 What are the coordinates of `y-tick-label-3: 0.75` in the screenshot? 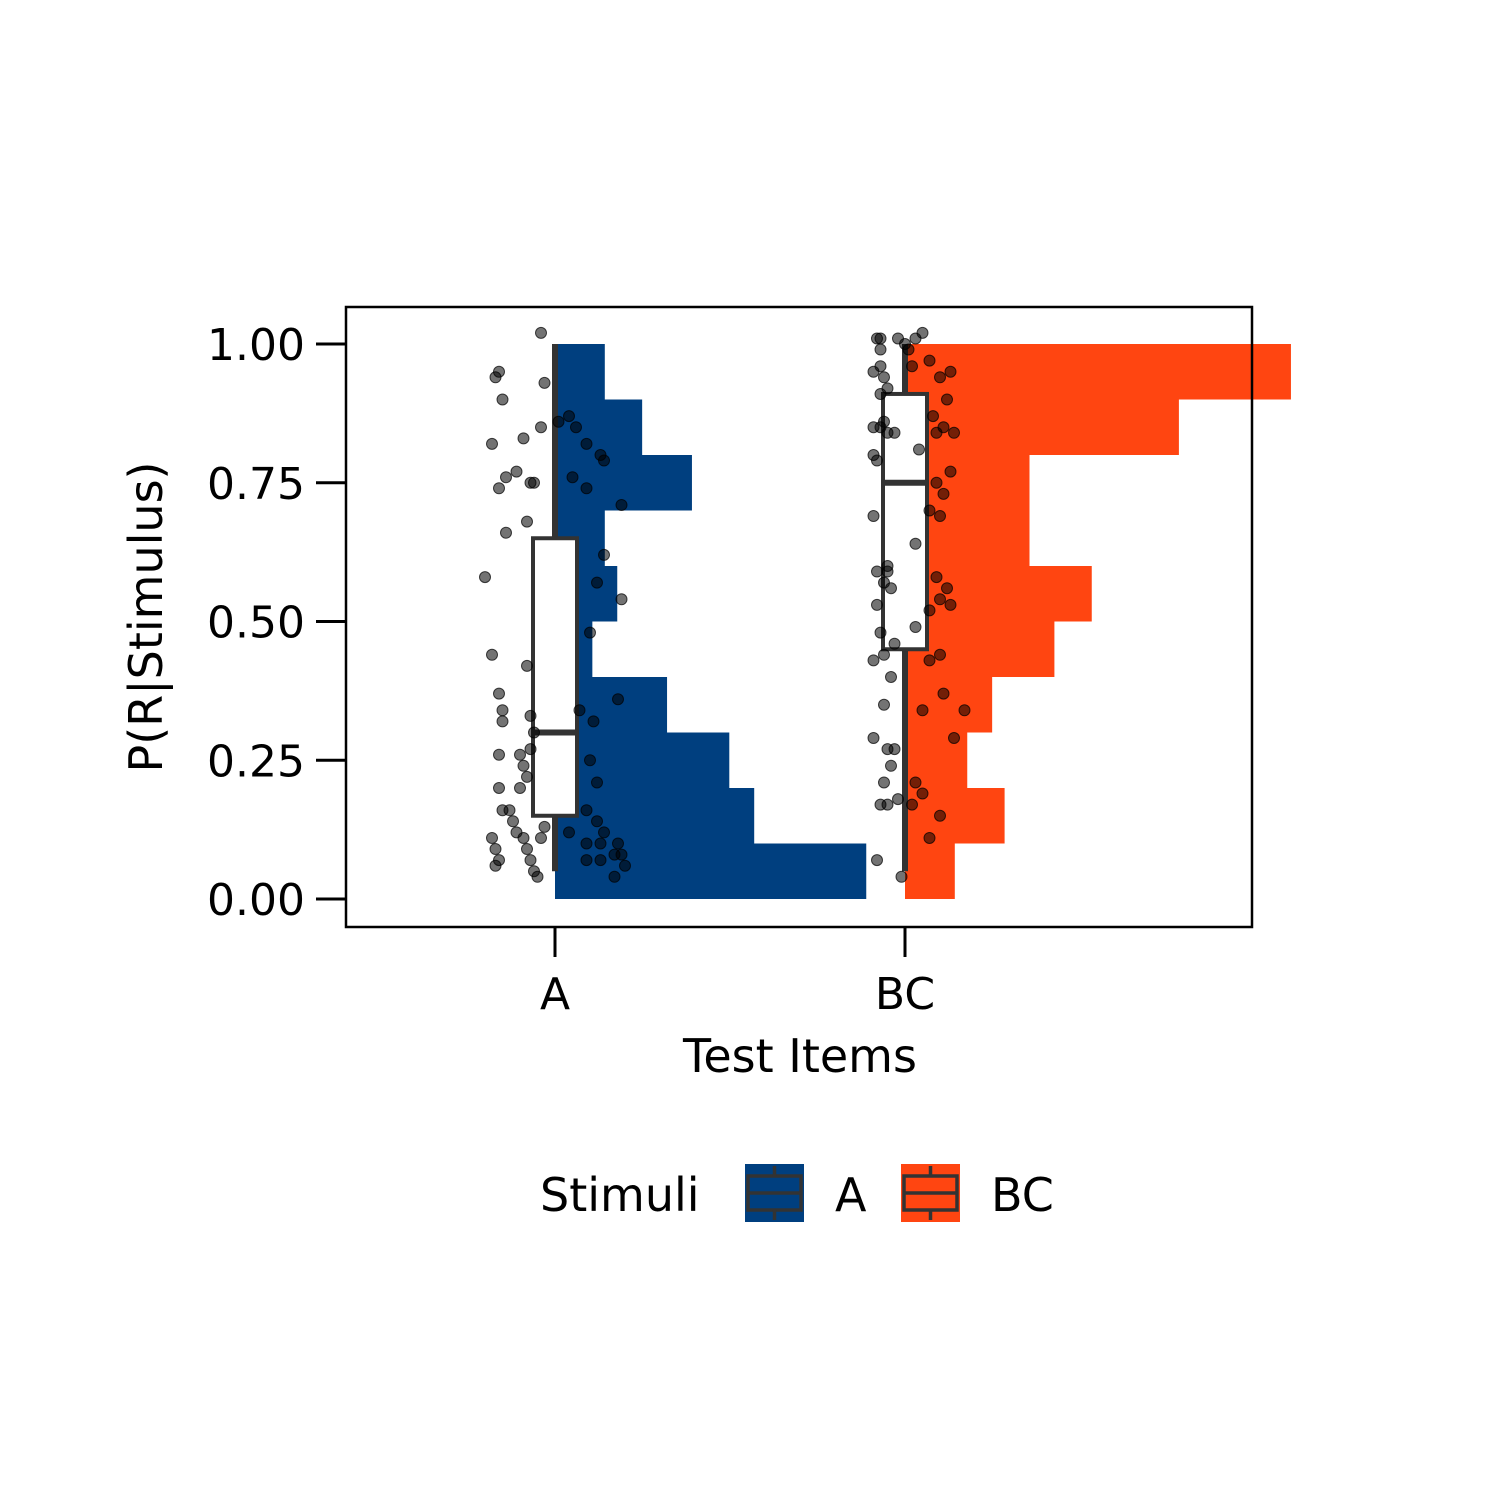 It's located at (256, 484).